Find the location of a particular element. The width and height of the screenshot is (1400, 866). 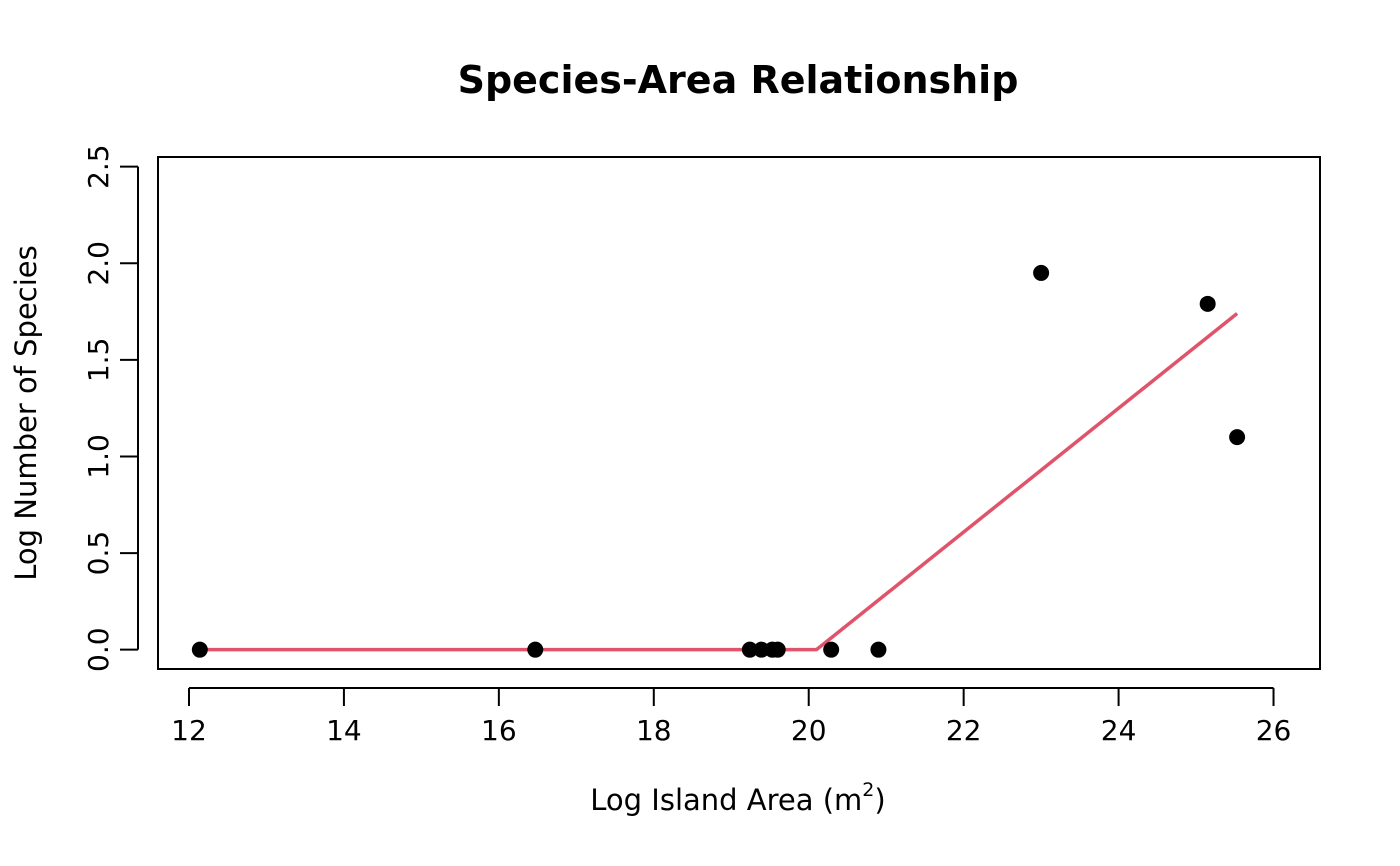

y-tick-label: 1.0 is located at coordinates (98, 456).